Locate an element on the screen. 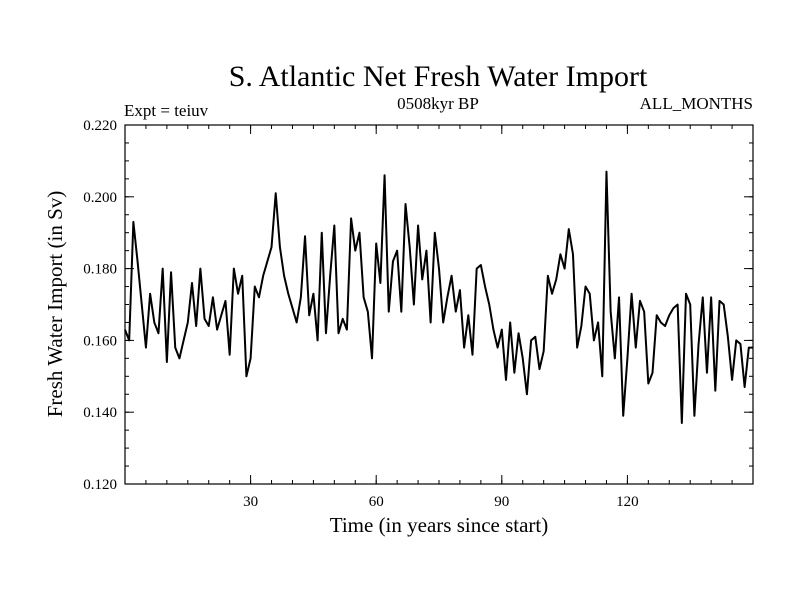 The height and width of the screenshot is (600, 800). chart-subtitle: 0508kyr BP is located at coordinates (438, 103).